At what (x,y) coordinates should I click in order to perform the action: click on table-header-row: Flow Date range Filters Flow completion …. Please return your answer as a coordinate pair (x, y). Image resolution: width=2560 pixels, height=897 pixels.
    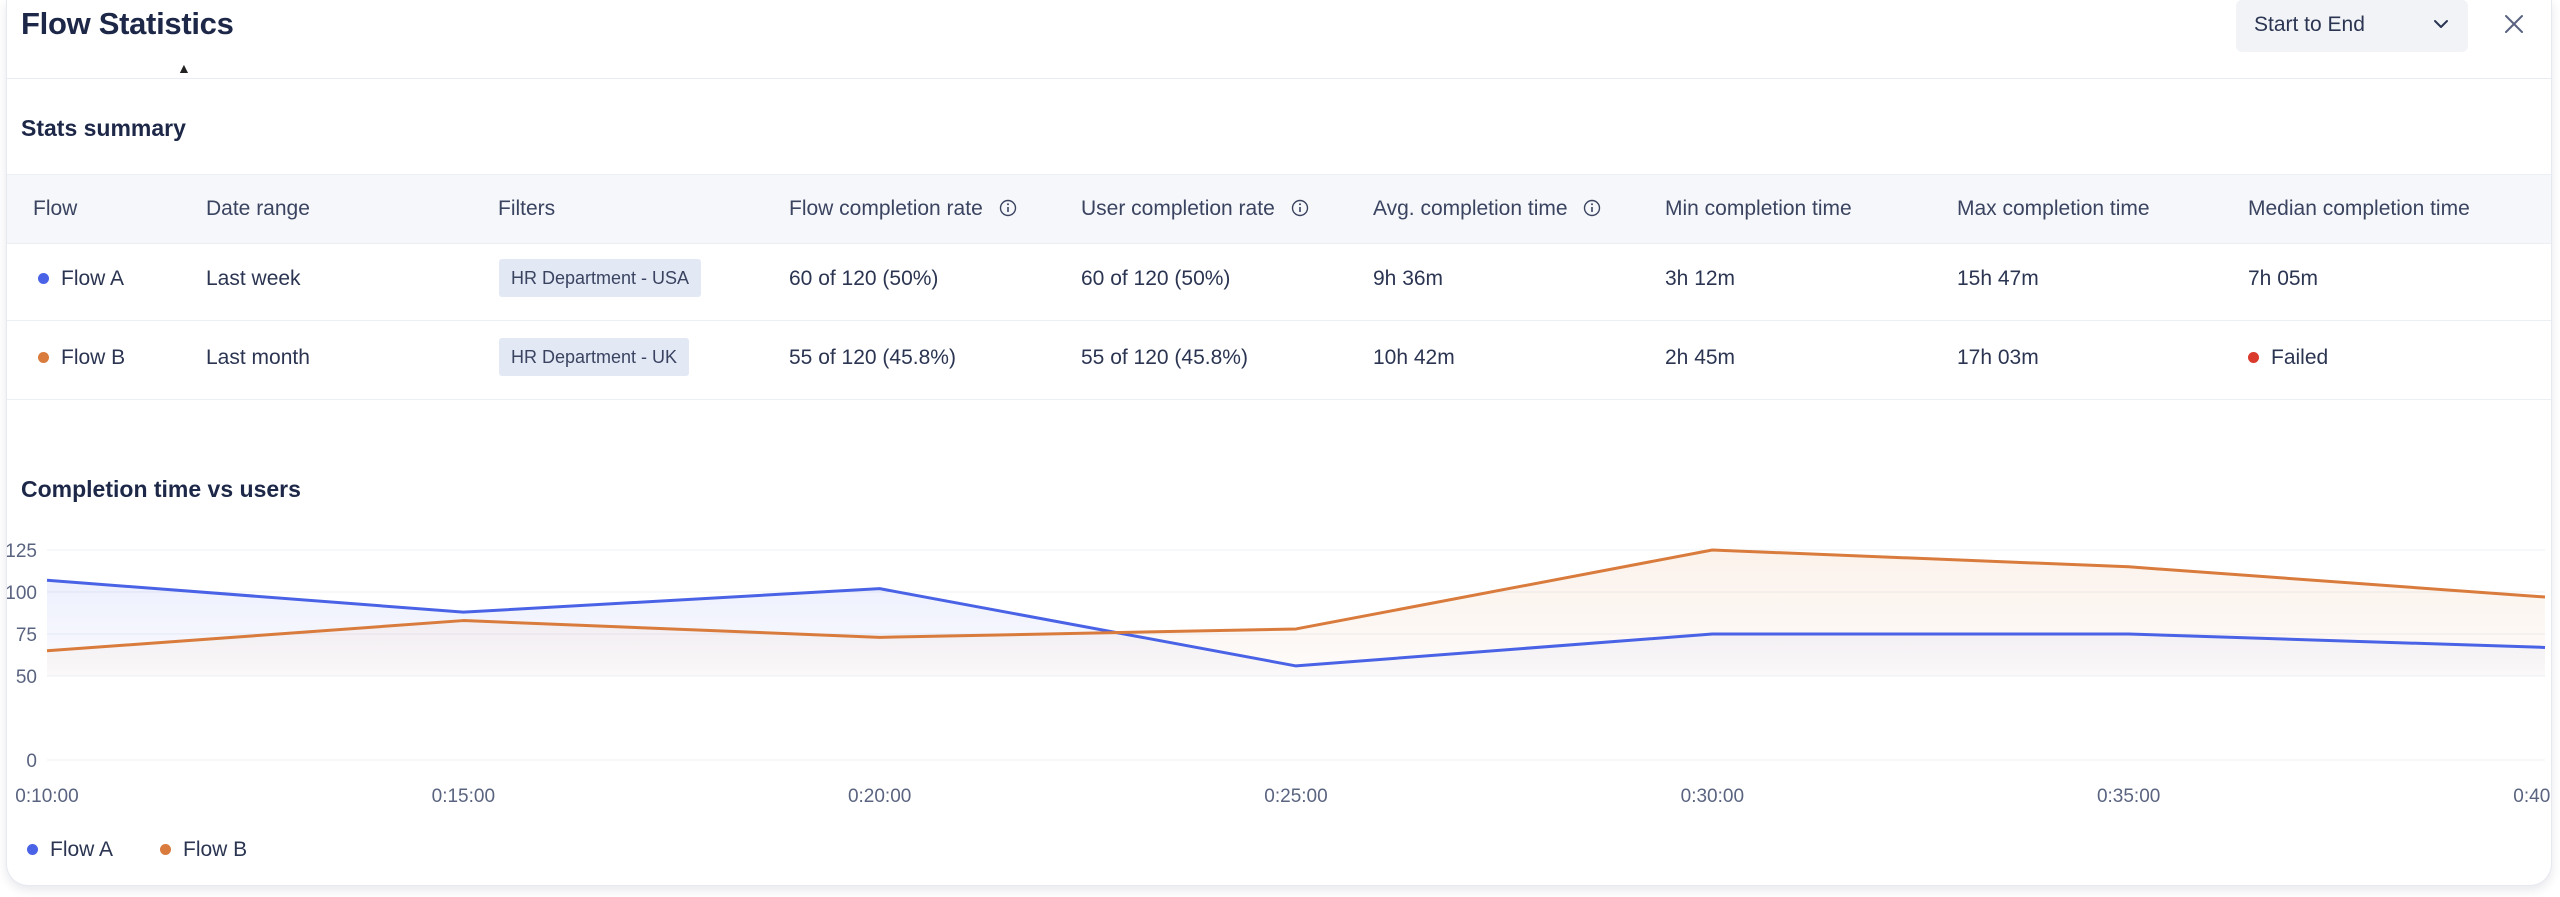
    Looking at the image, I should click on (1279, 209).